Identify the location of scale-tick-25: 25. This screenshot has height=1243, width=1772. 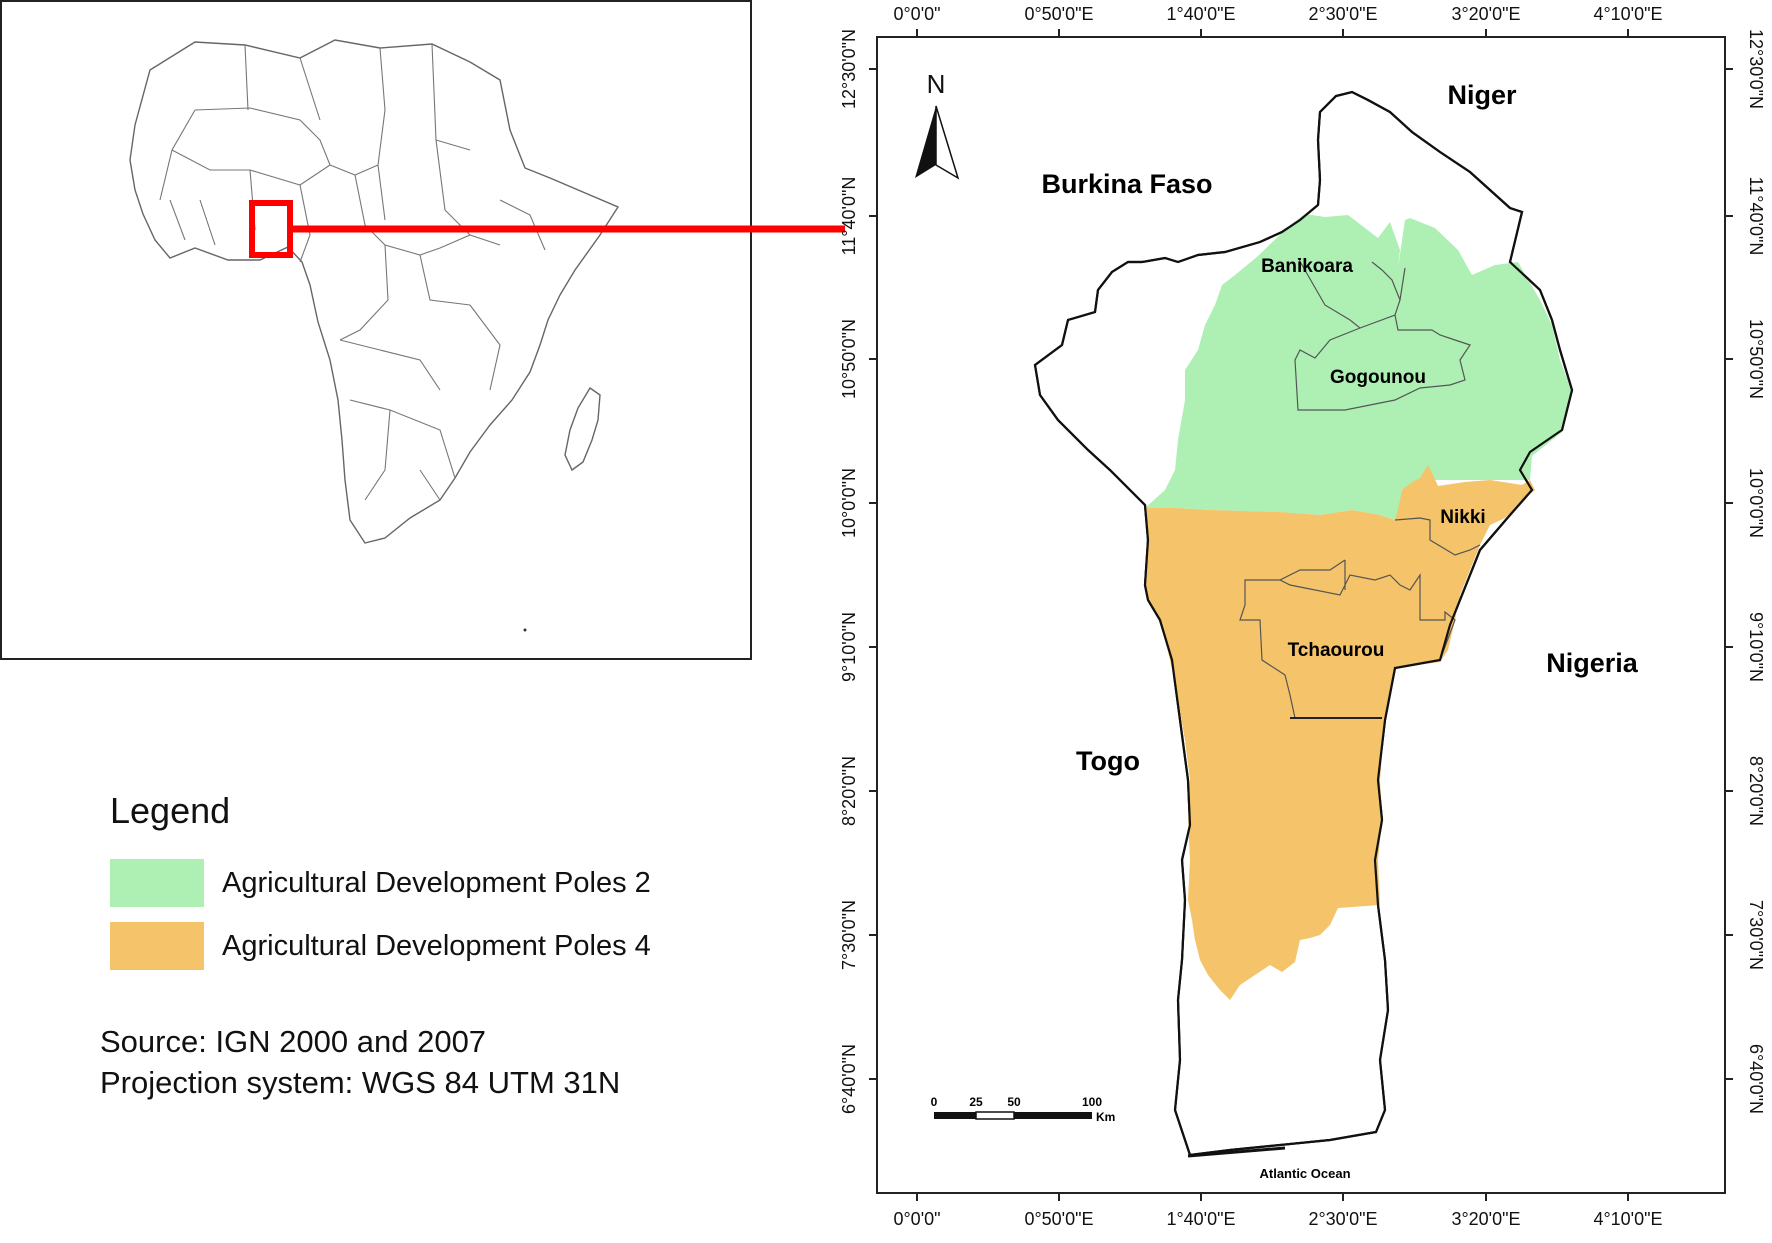
(976, 1102).